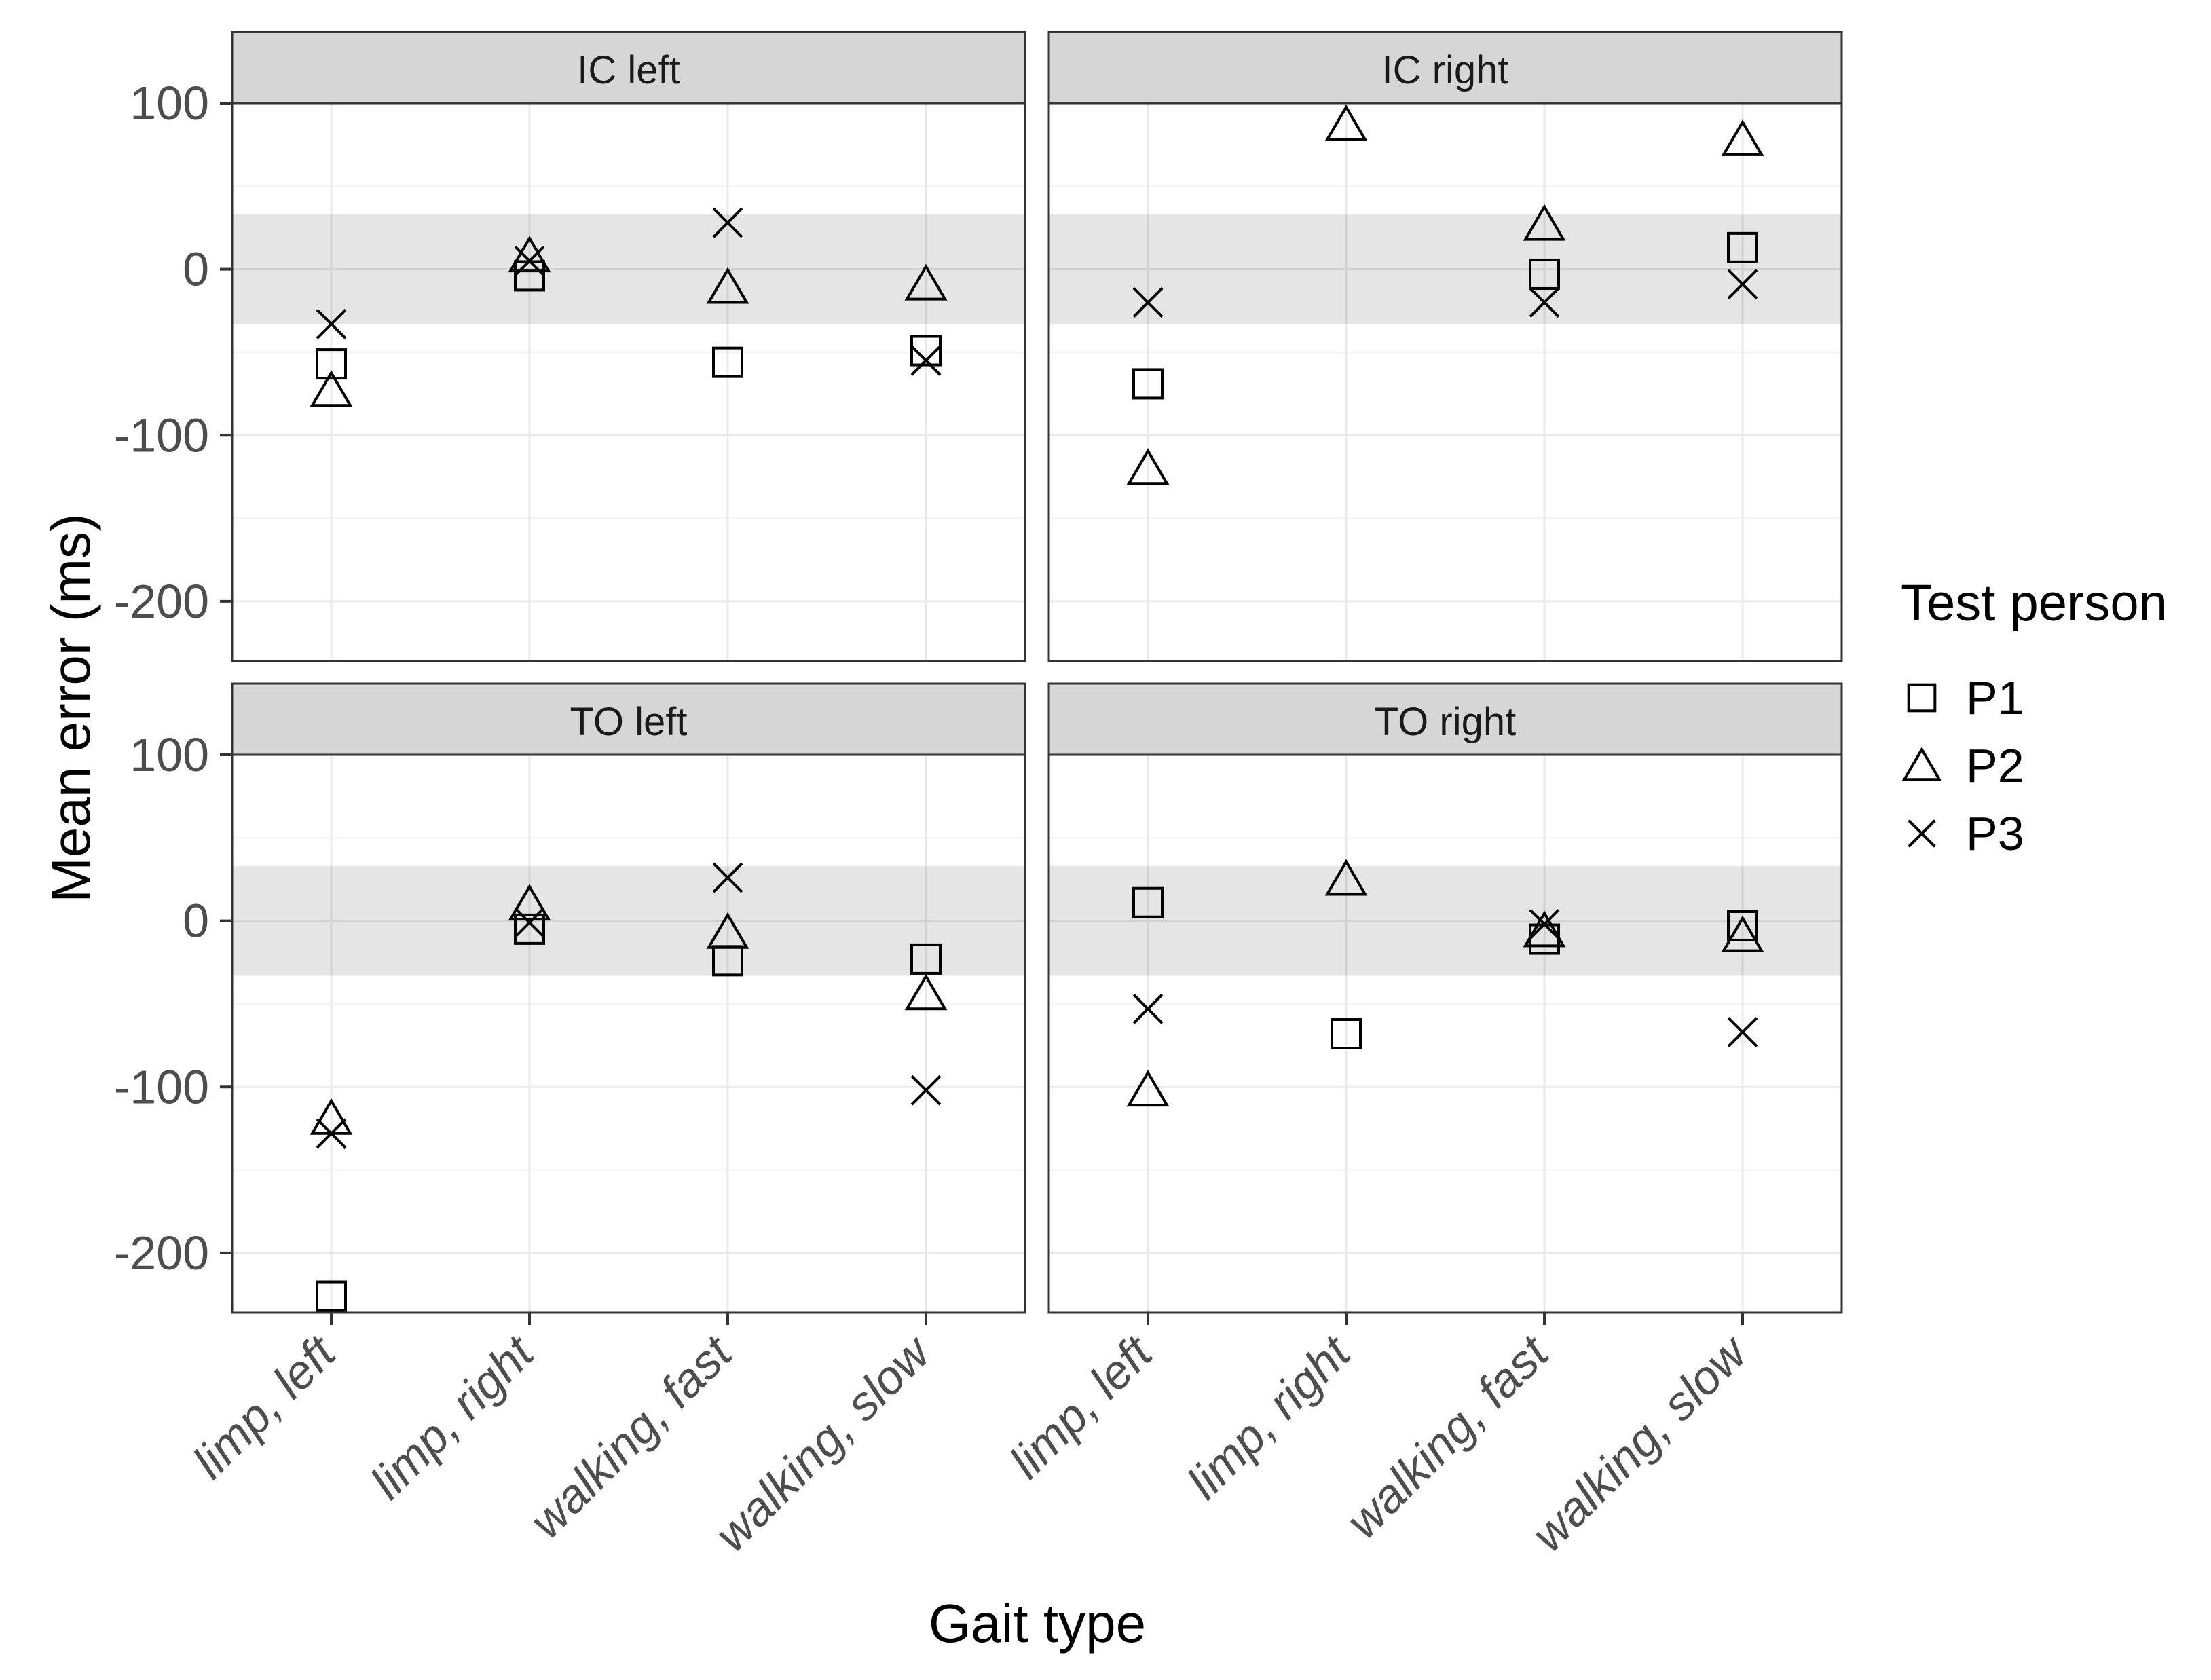 This screenshot has height=1680, width=2211. I want to click on legend-entry-p2: P2, so click(2034, 766).